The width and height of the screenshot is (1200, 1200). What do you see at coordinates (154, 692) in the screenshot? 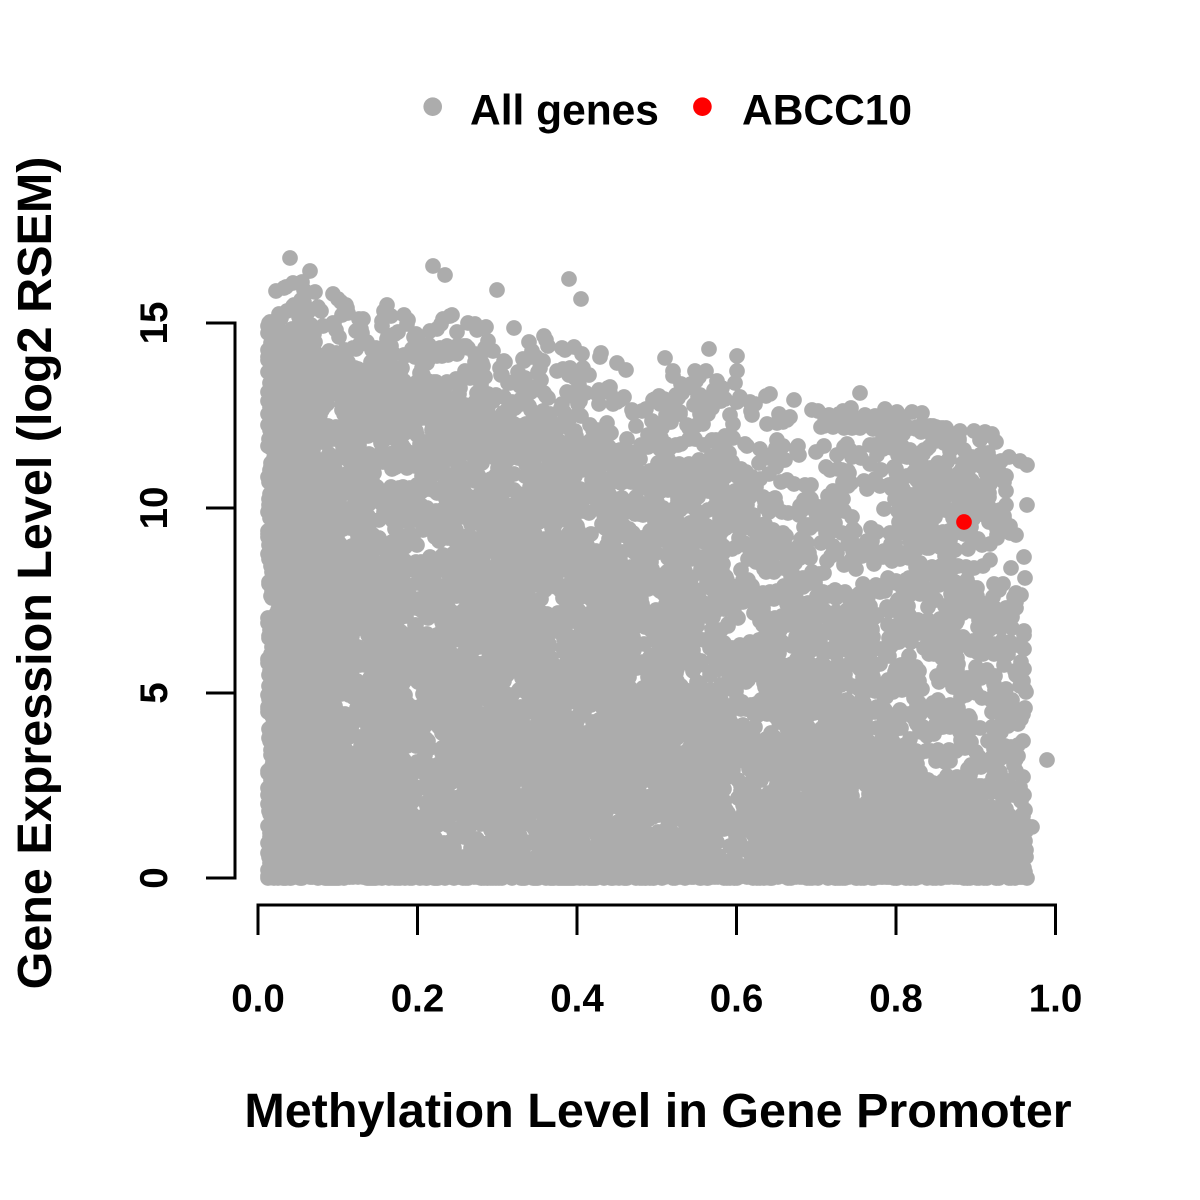
I see `svg-text: 5` at bounding box center [154, 692].